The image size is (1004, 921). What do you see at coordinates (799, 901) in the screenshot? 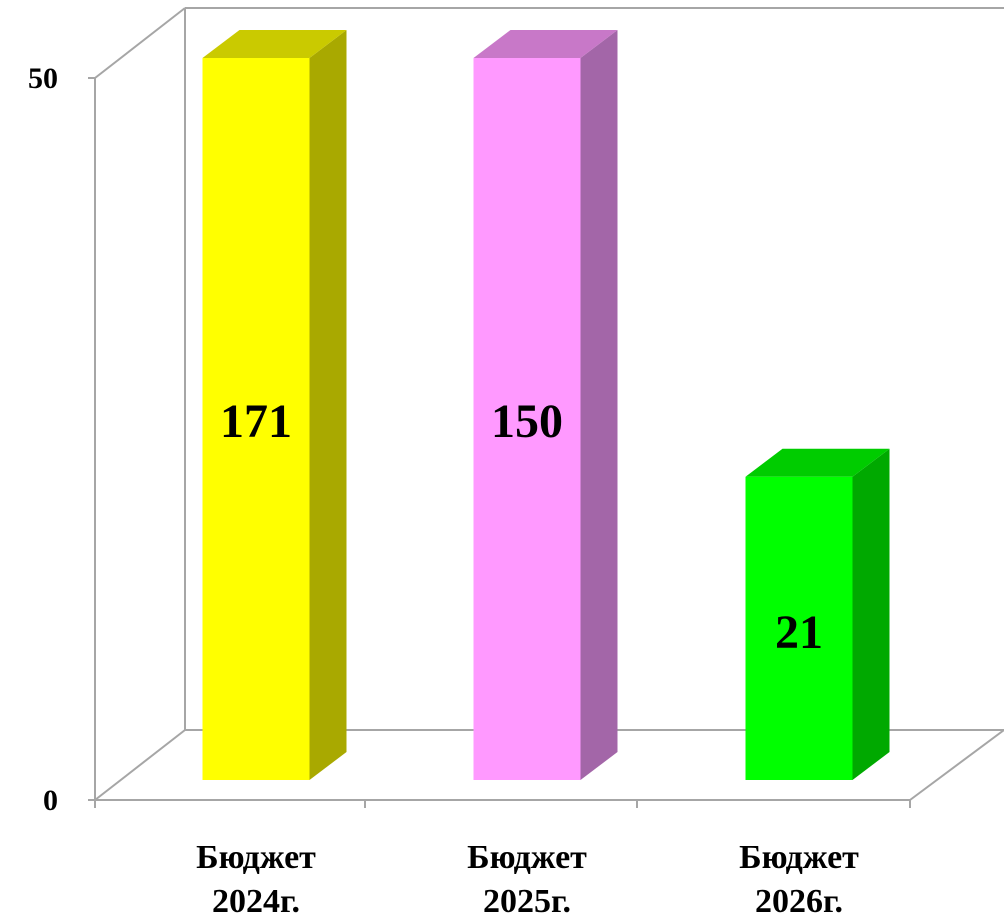
I see `x-category-label: 2026г.` at bounding box center [799, 901].